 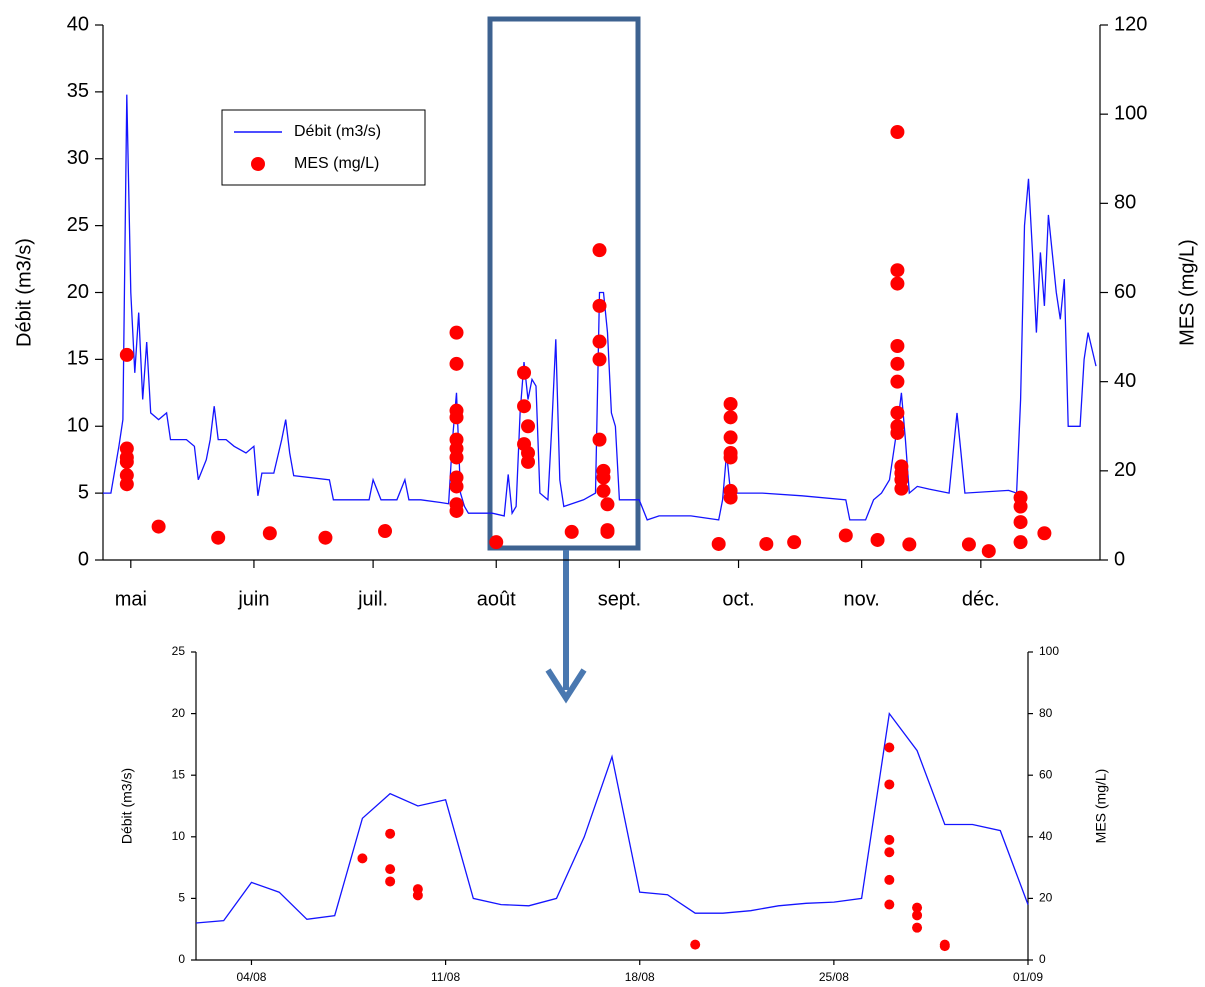 What do you see at coordinates (619, 599) in the screenshot?
I see `x-tick-label: sept.` at bounding box center [619, 599].